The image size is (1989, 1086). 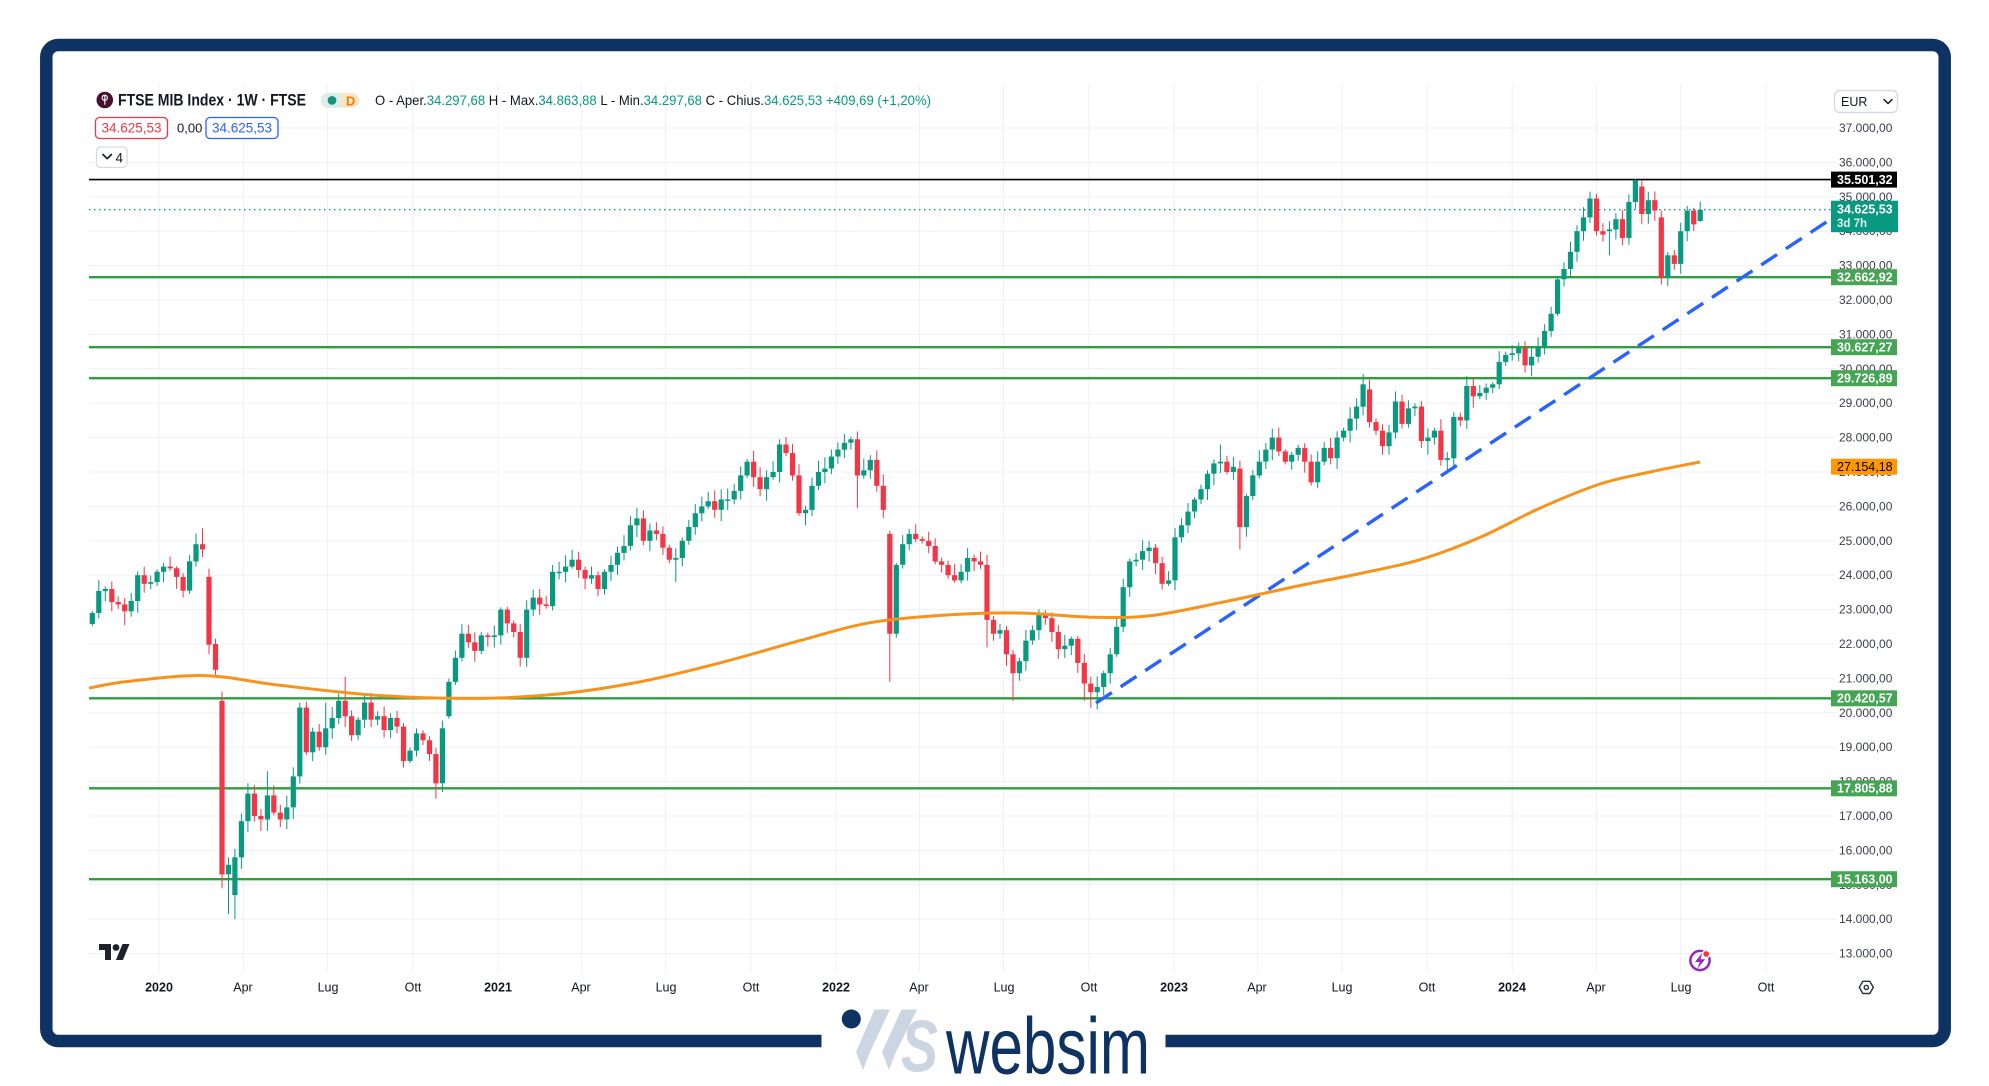 I want to click on svg-text: 28.000,00, so click(x=1866, y=438).